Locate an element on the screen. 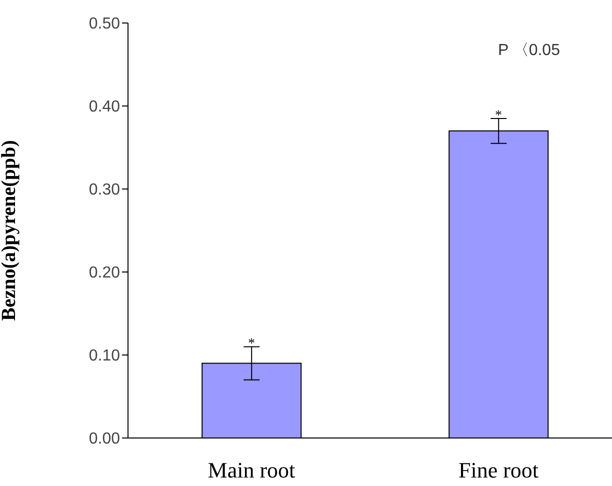  y-tick-label: 0.10 is located at coordinates (104, 356).